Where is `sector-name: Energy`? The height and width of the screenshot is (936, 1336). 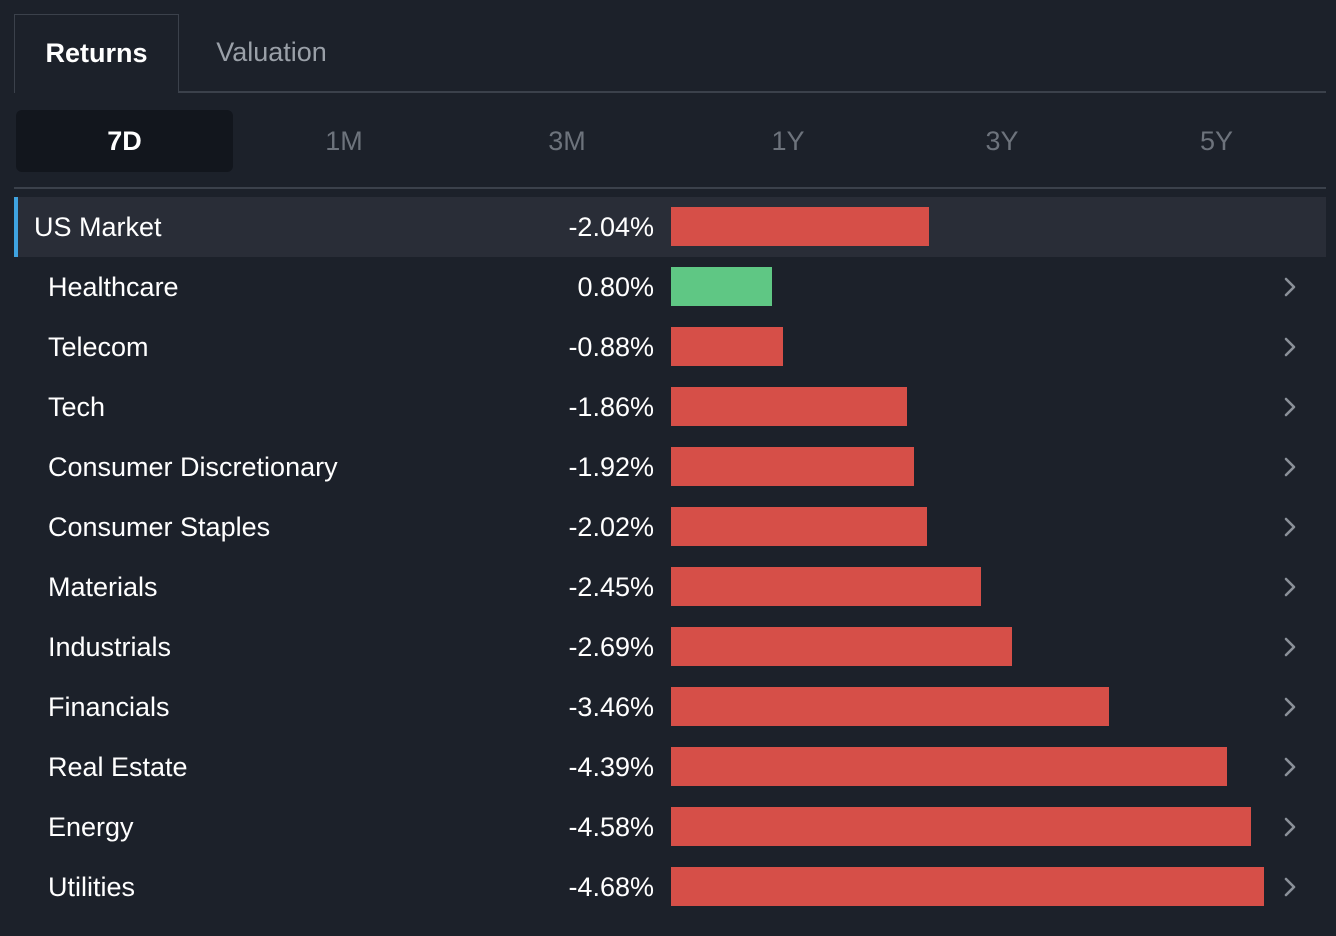 sector-name: Energy is located at coordinates (91, 827).